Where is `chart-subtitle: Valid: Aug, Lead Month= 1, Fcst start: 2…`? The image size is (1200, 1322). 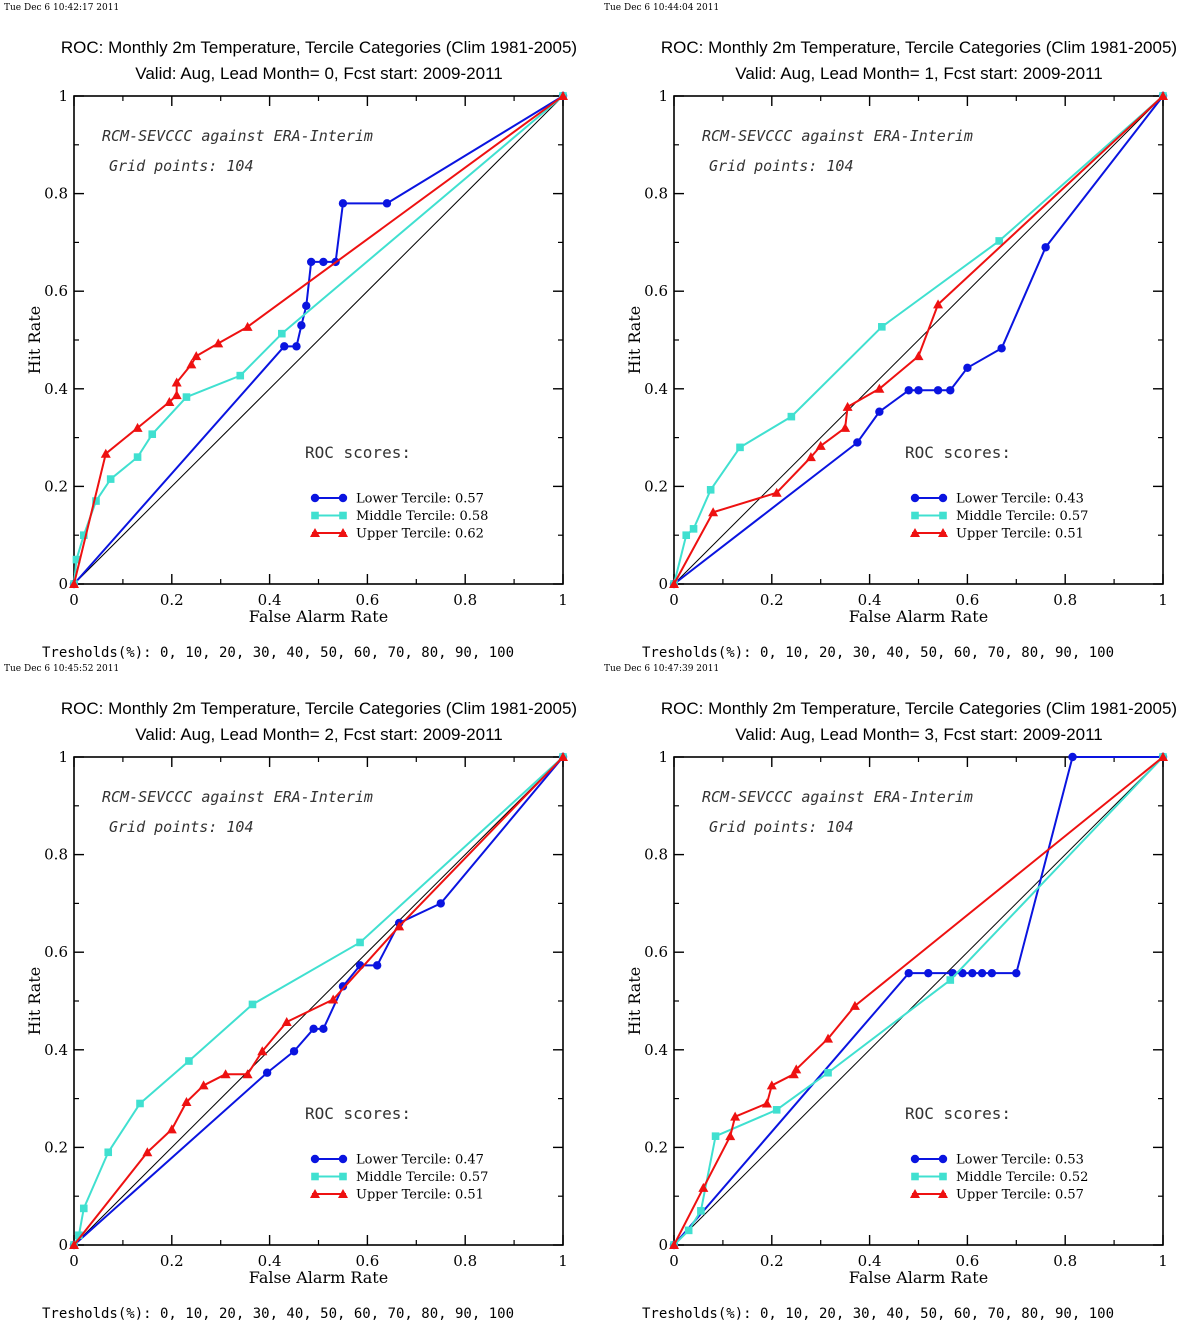
chart-subtitle: Valid: Aug, Lead Month= 1, Fcst start: 2… is located at coordinates (918, 73).